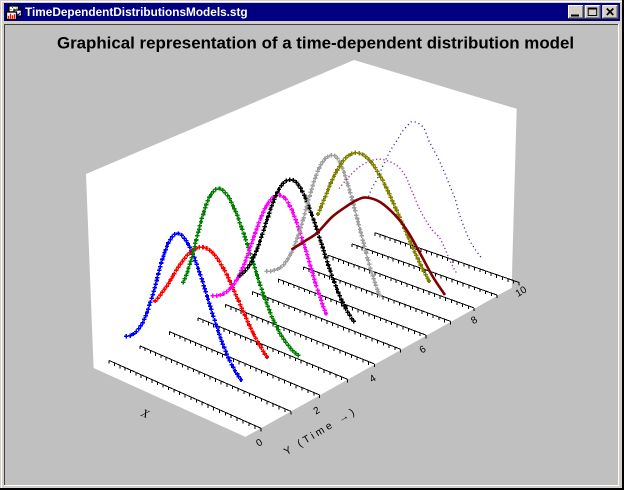 The image size is (624, 490). I want to click on svg-text: 6, so click(423, 350).